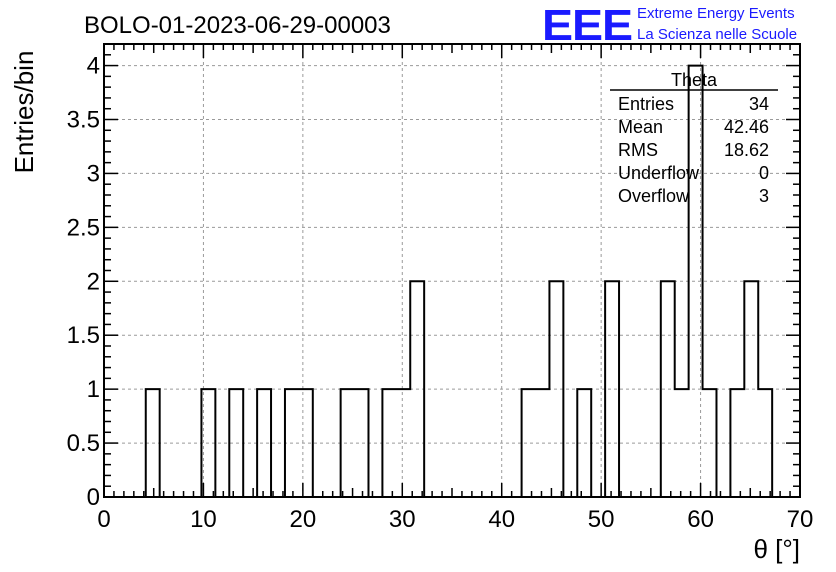 The width and height of the screenshot is (836, 572). Describe the element at coordinates (746, 150) in the screenshot. I see `stats-value-rms: 18.62` at that location.